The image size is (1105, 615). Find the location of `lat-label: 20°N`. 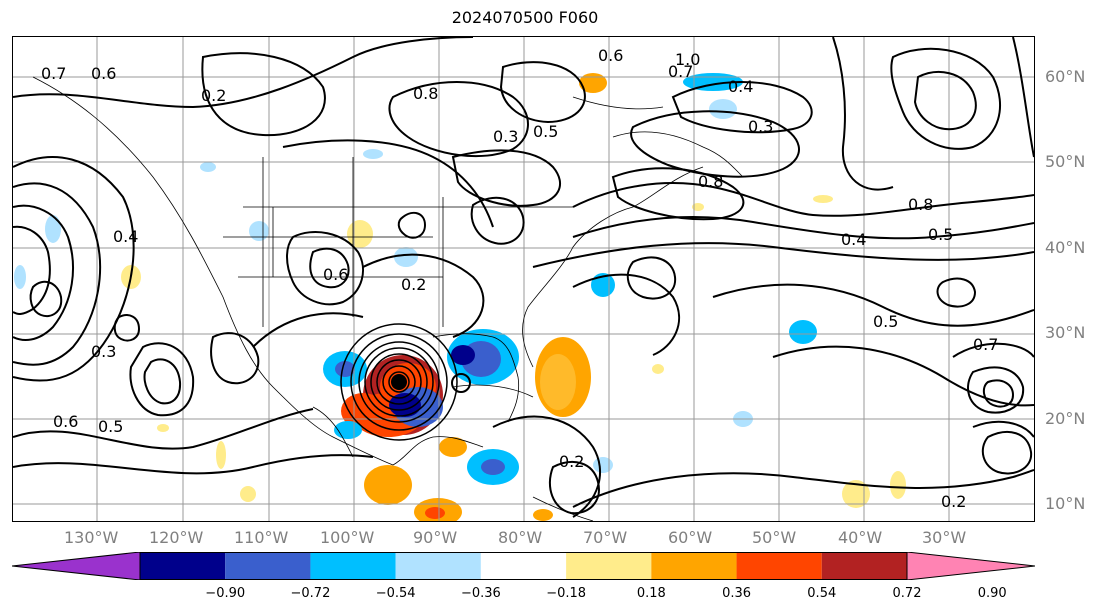

lat-label: 20°N is located at coordinates (1065, 418).